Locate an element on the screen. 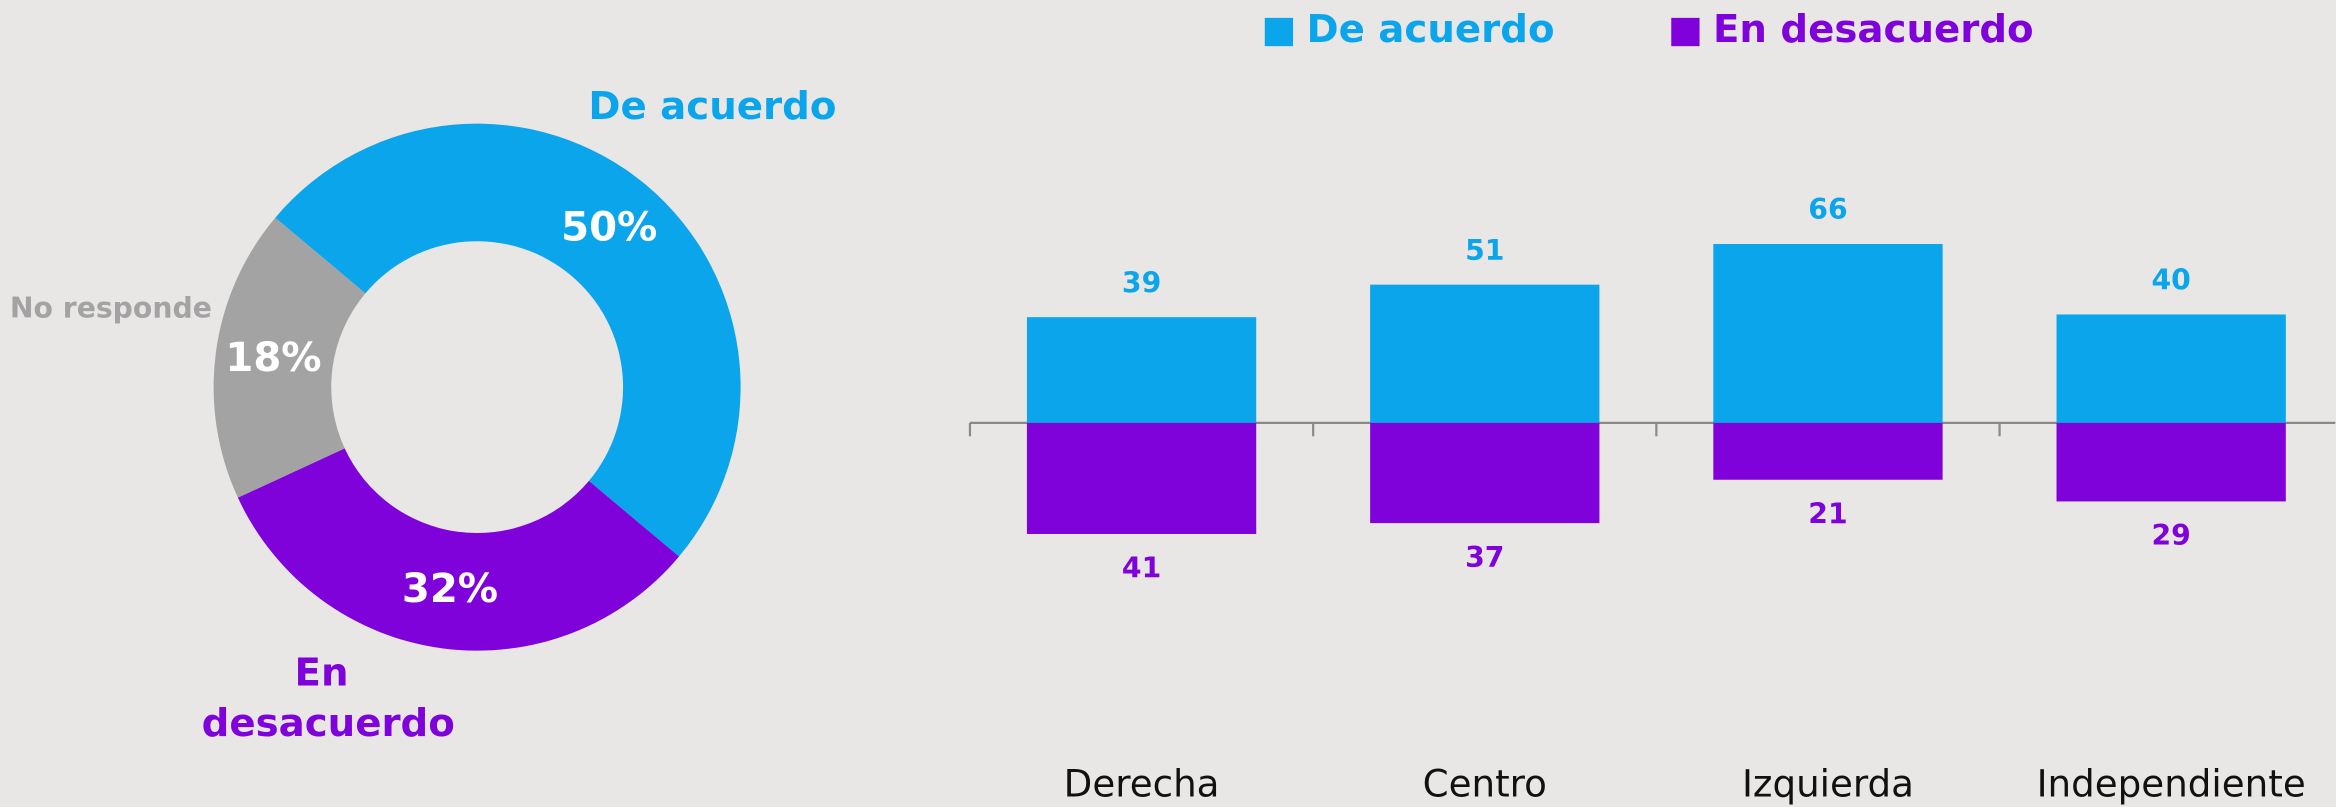 This screenshot has height=807, width=2336. data-label: 41 is located at coordinates (1141, 568).